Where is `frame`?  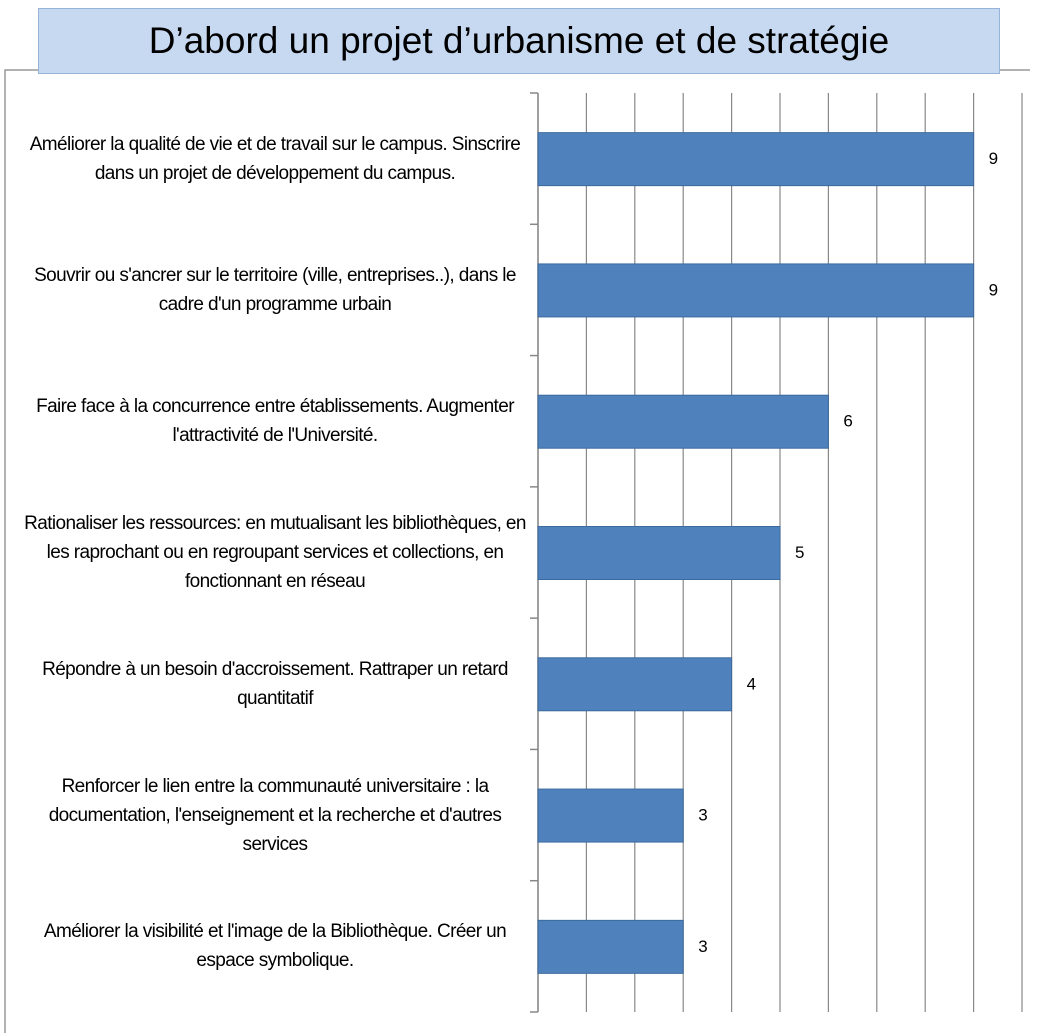
frame is located at coordinates (21, 551).